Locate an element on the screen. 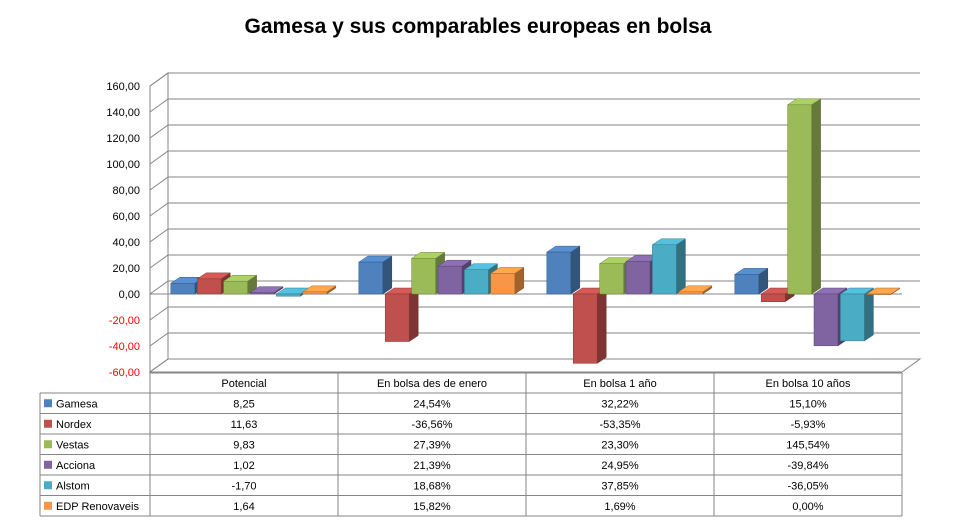 This screenshot has width=957, height=527. table-value-cell: -36,56% is located at coordinates (432, 425).